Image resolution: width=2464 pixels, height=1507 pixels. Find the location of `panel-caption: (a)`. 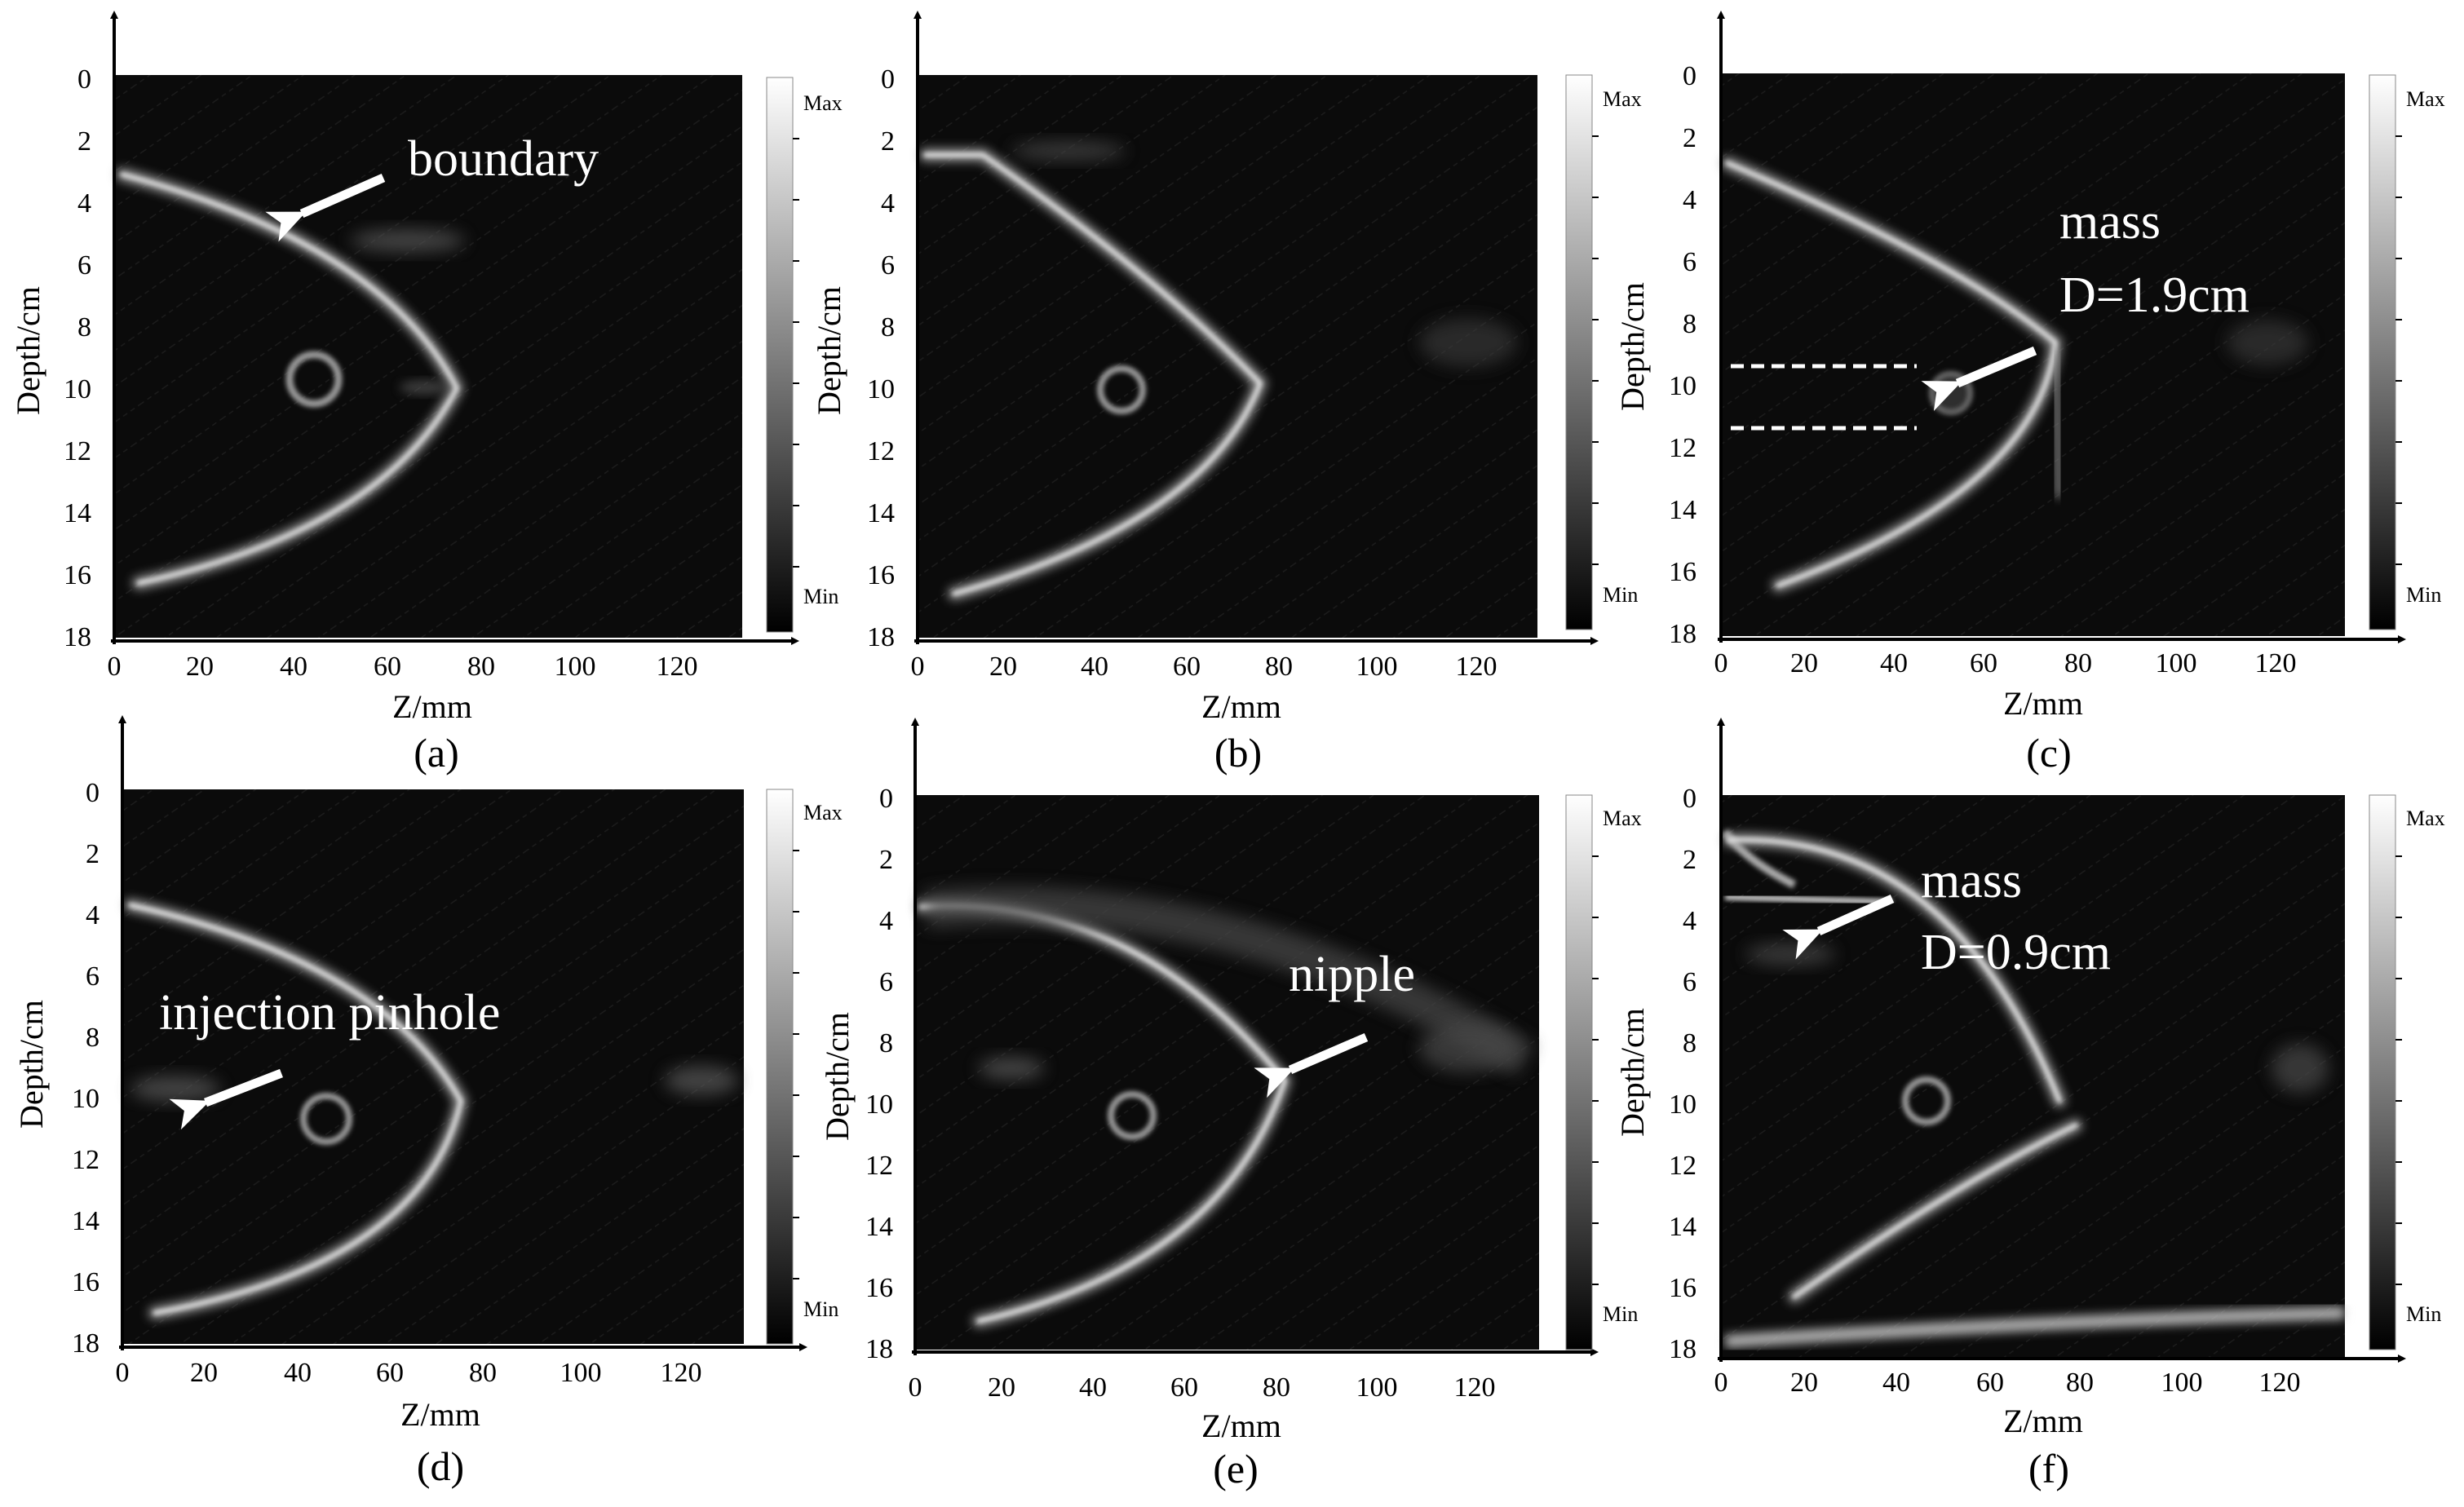

panel-caption: (a) is located at coordinates (436, 753).